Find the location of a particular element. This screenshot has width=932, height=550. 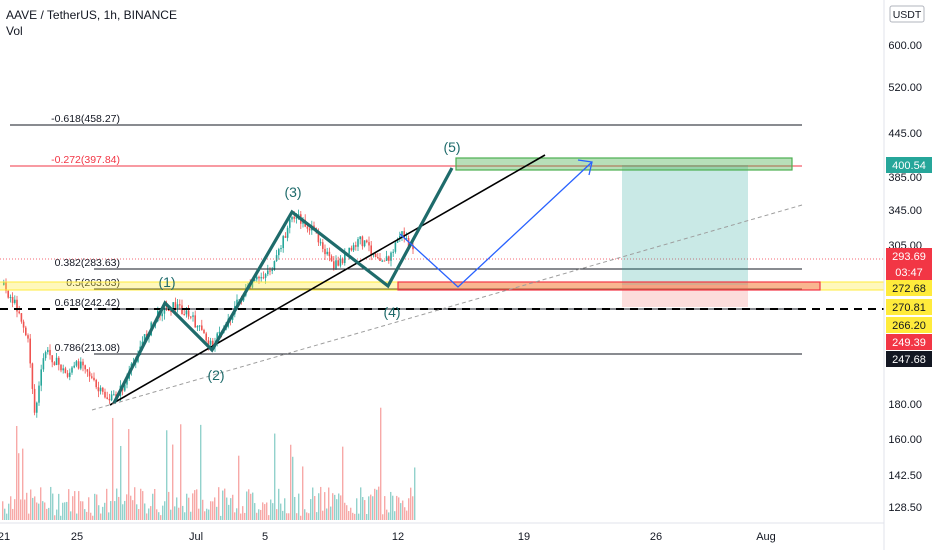

time-tick-label: 25 is located at coordinates (77, 537).